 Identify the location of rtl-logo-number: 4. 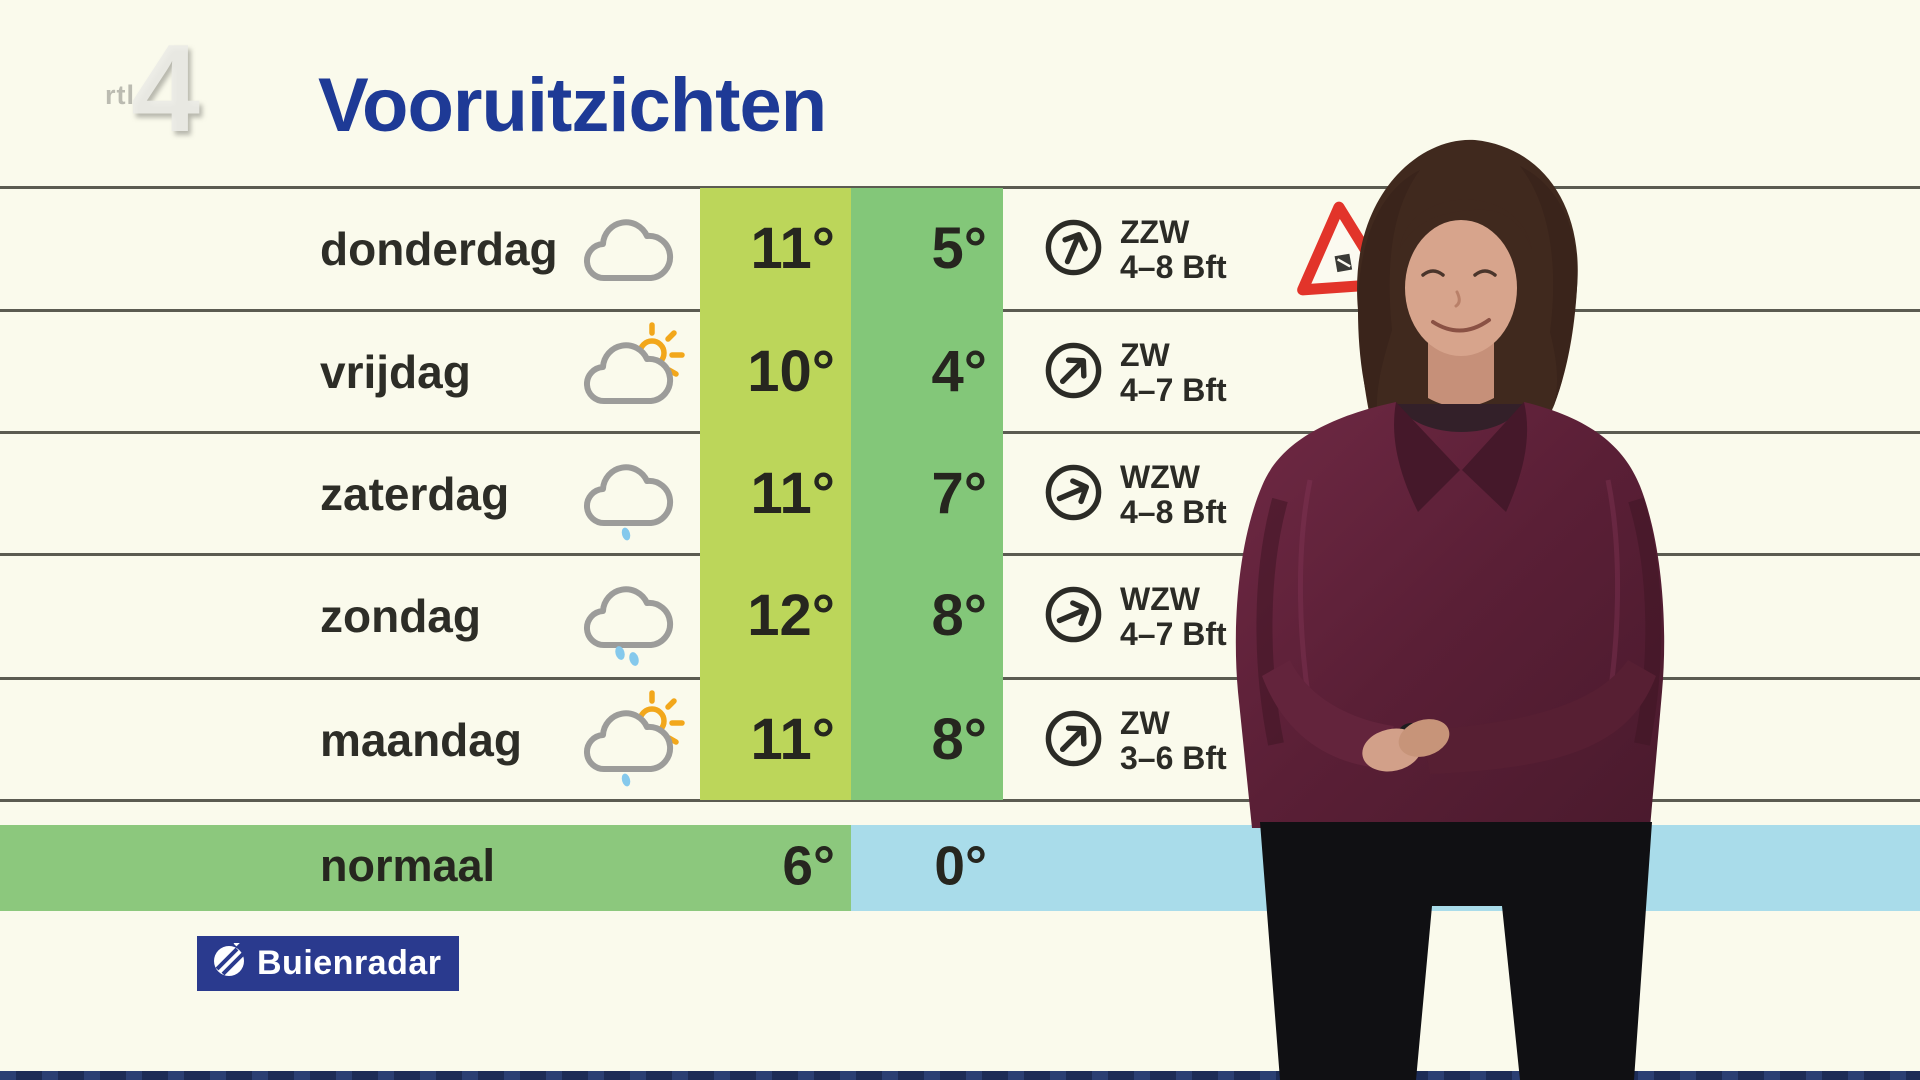
(165, 89).